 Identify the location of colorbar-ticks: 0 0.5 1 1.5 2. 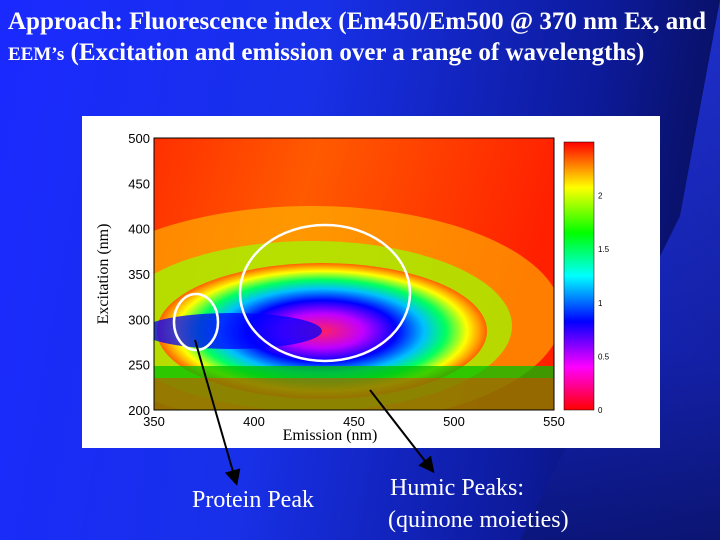
(604, 303).